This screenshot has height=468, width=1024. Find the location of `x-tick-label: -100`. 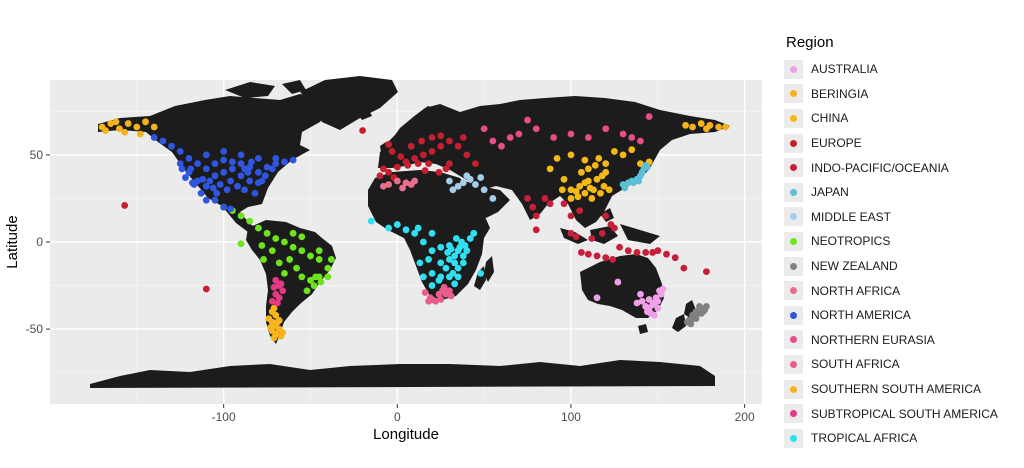

x-tick-label: -100 is located at coordinates (224, 417).